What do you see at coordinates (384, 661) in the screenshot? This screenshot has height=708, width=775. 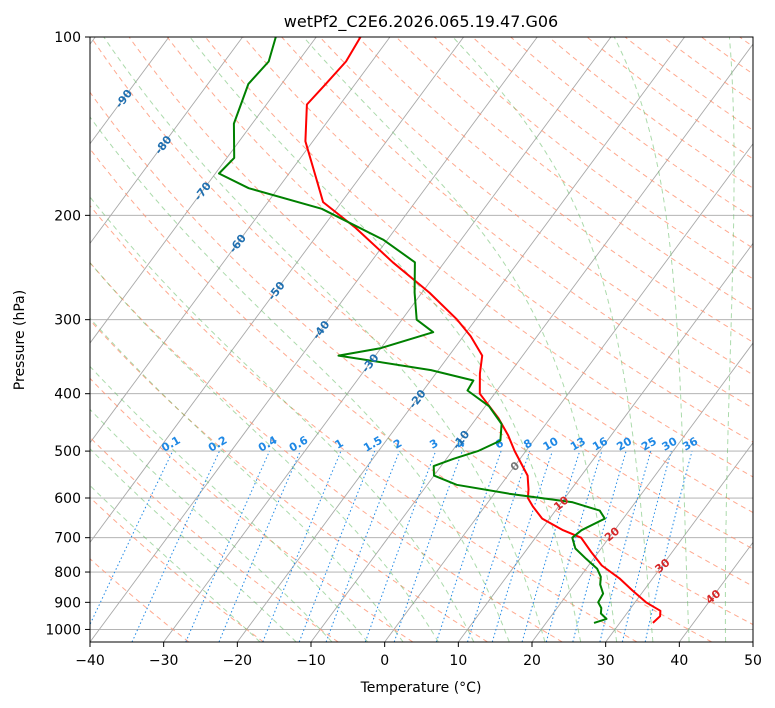 I see `x-tick-label: 0` at bounding box center [384, 661].